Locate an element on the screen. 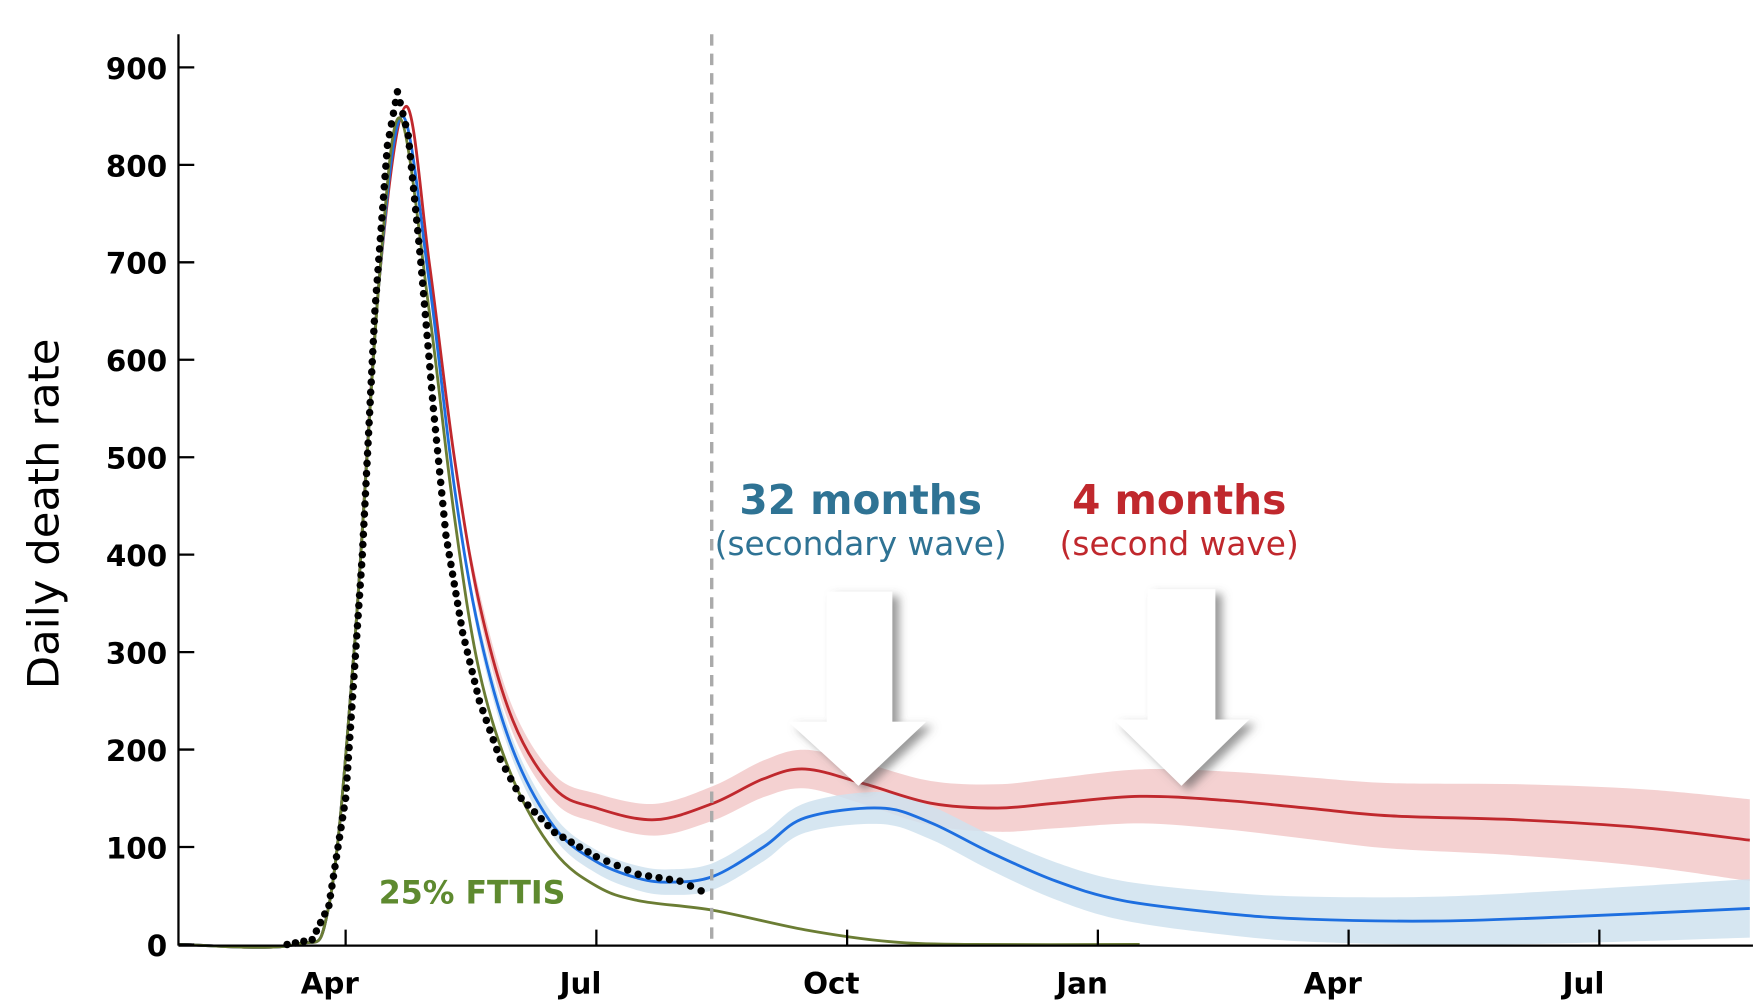  y-tick-label: 600 is located at coordinates (136, 361).